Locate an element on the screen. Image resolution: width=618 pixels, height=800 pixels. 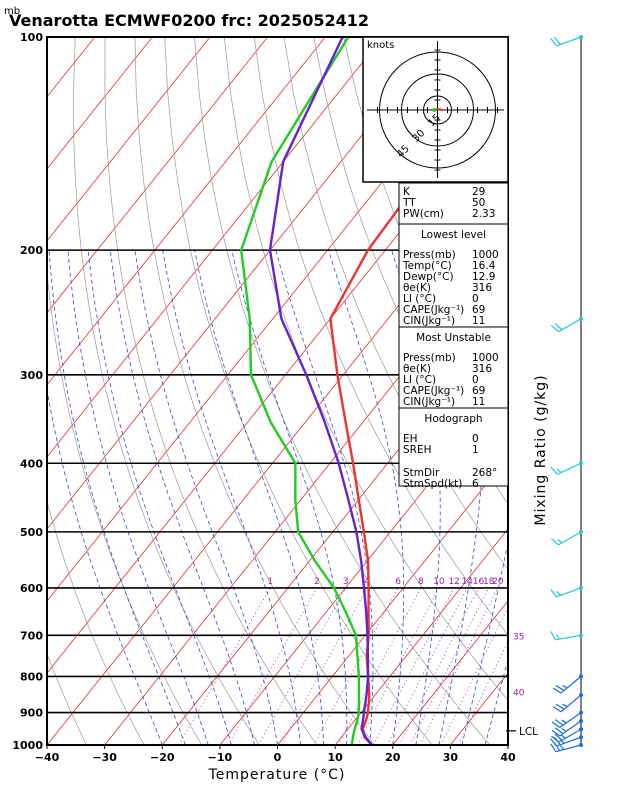
pressure-tick-label: 200 is located at coordinates (31, 250).